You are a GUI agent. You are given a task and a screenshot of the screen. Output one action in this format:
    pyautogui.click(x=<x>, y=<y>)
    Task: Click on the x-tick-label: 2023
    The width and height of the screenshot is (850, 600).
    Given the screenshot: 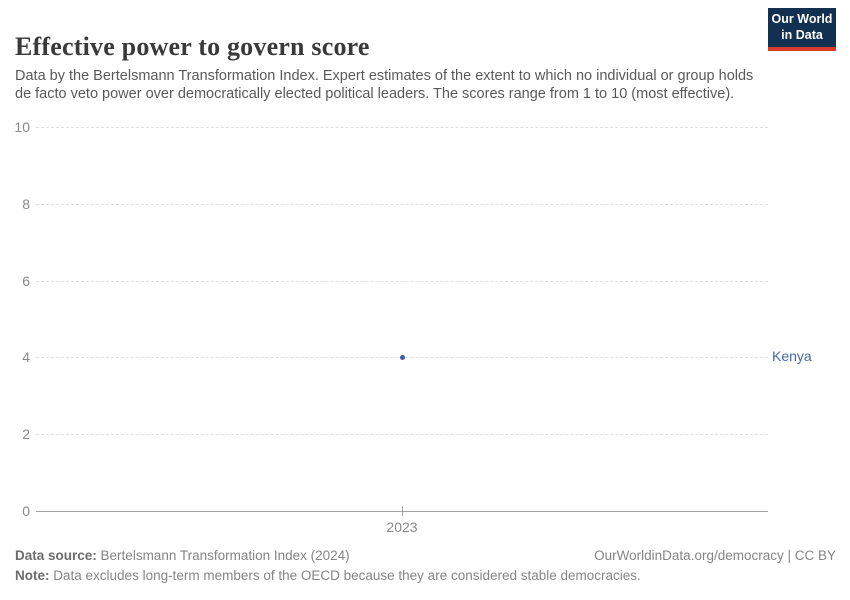 What is the action you would take?
    pyautogui.click(x=402, y=527)
    